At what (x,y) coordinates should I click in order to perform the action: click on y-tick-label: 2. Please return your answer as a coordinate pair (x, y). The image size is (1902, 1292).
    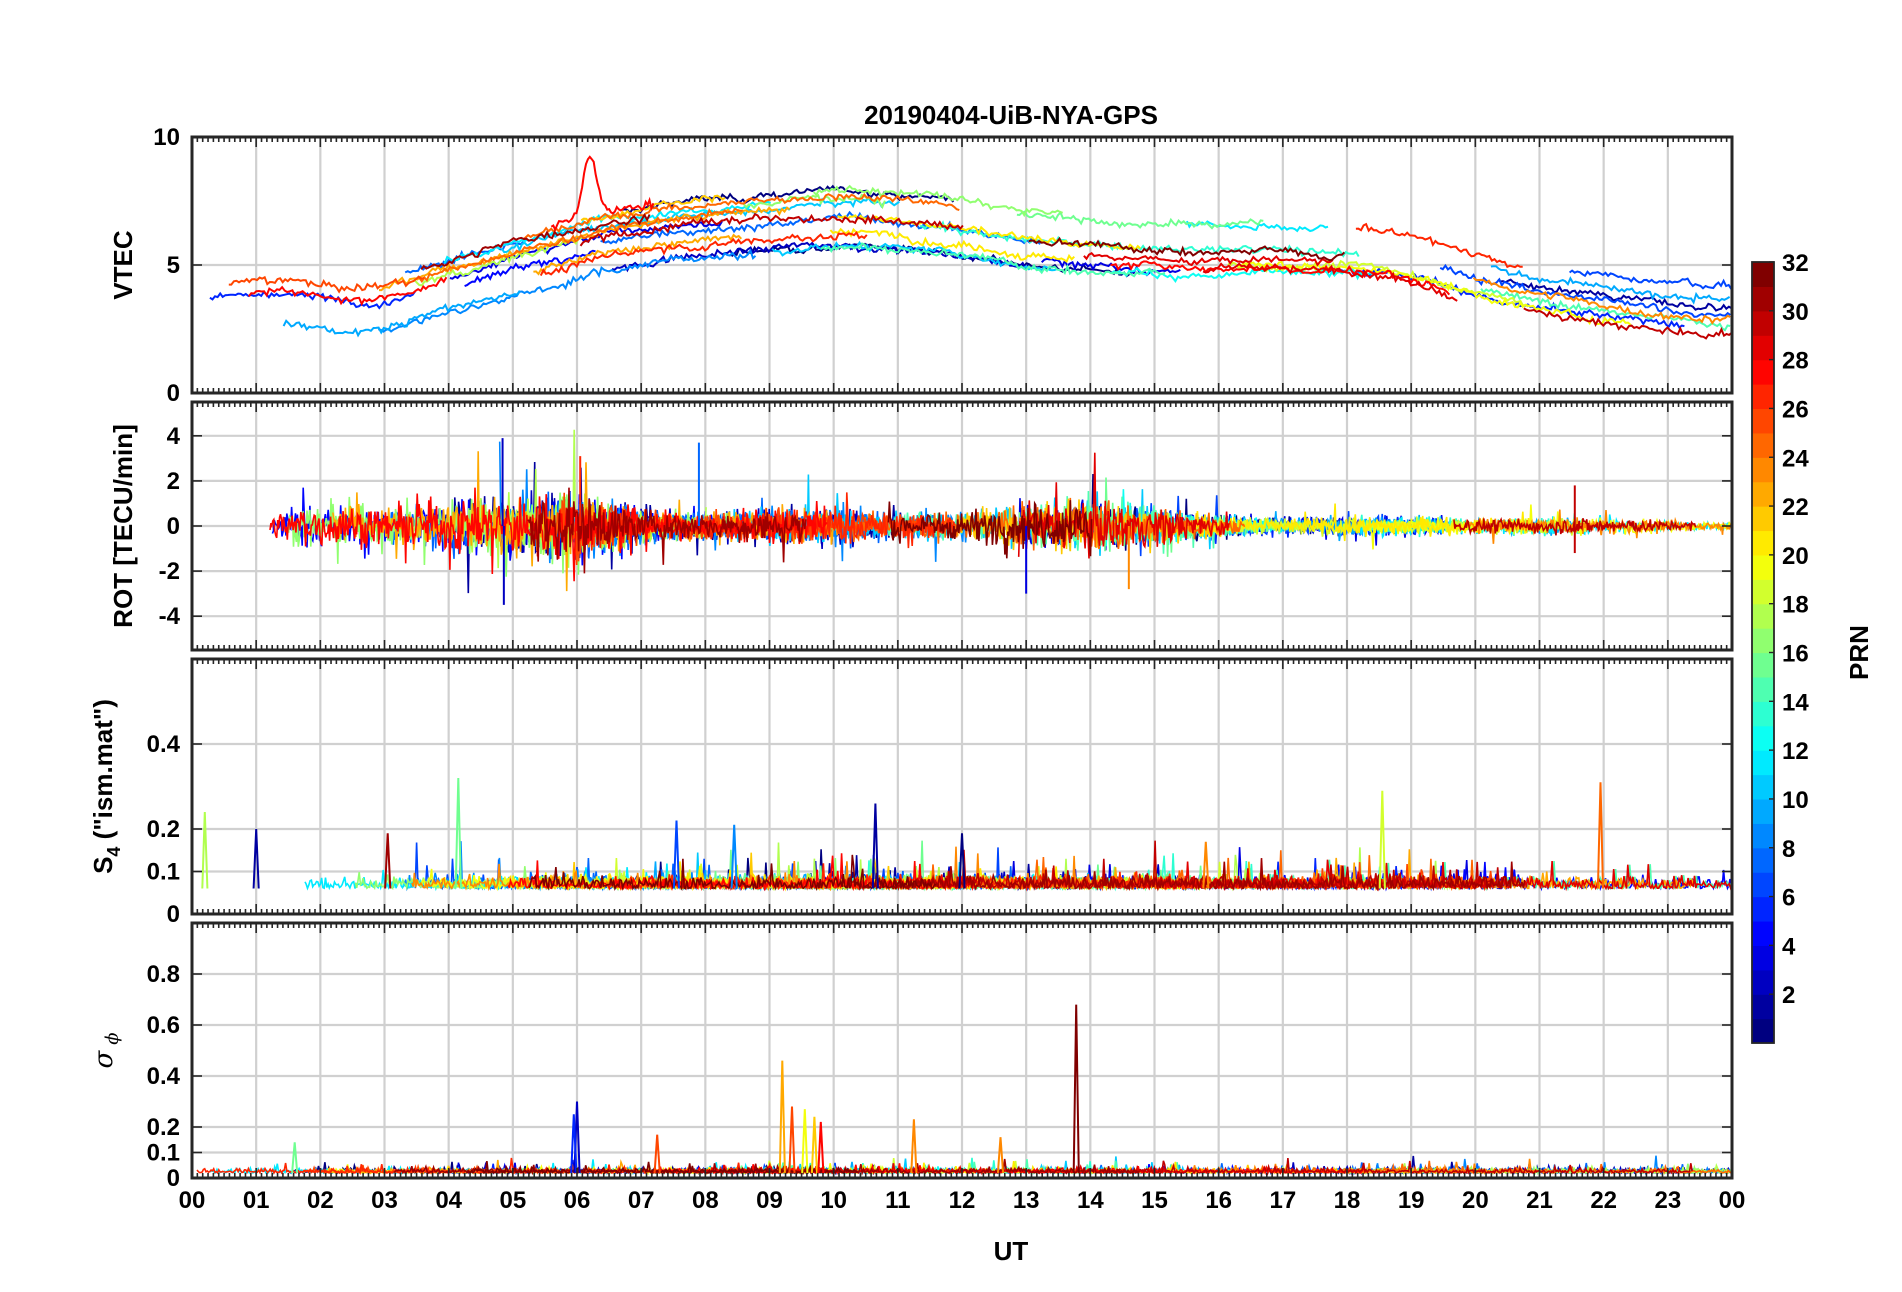
    Looking at the image, I should click on (173, 481).